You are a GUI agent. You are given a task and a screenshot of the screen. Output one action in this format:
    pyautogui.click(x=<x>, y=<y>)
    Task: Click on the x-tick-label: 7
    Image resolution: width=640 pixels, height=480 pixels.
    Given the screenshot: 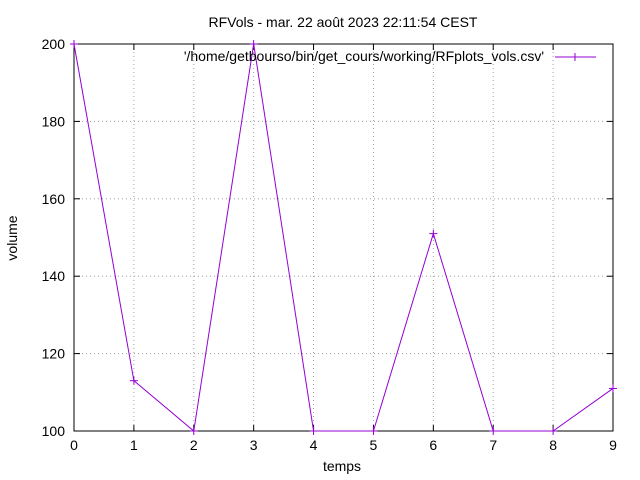 What is the action you would take?
    pyautogui.click(x=493, y=445)
    